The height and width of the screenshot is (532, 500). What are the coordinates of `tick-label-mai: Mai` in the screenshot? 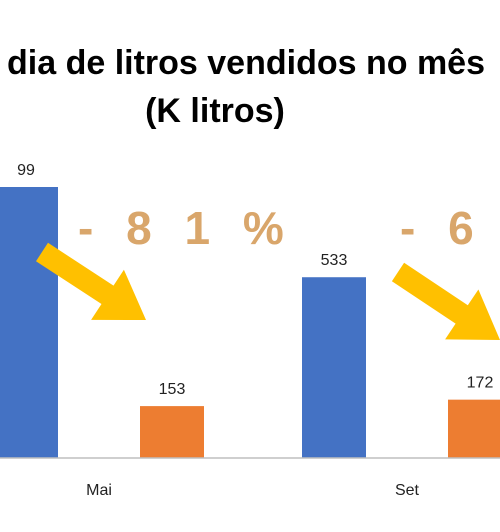 It's located at (99, 490).